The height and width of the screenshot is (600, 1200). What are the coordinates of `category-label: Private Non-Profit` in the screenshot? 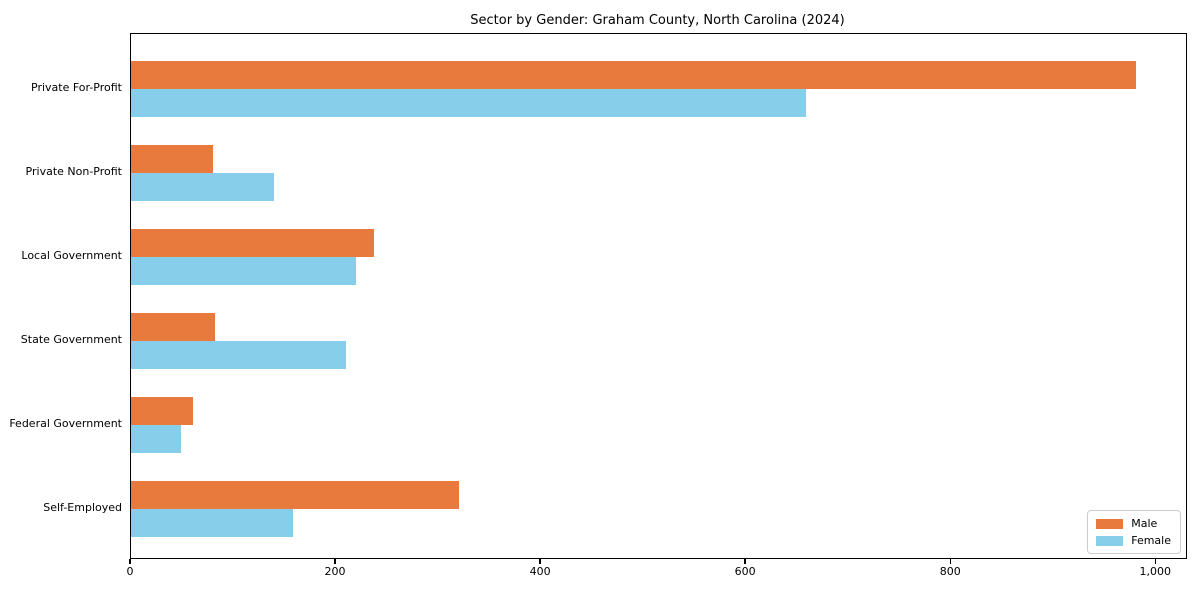 It's located at (73, 171).